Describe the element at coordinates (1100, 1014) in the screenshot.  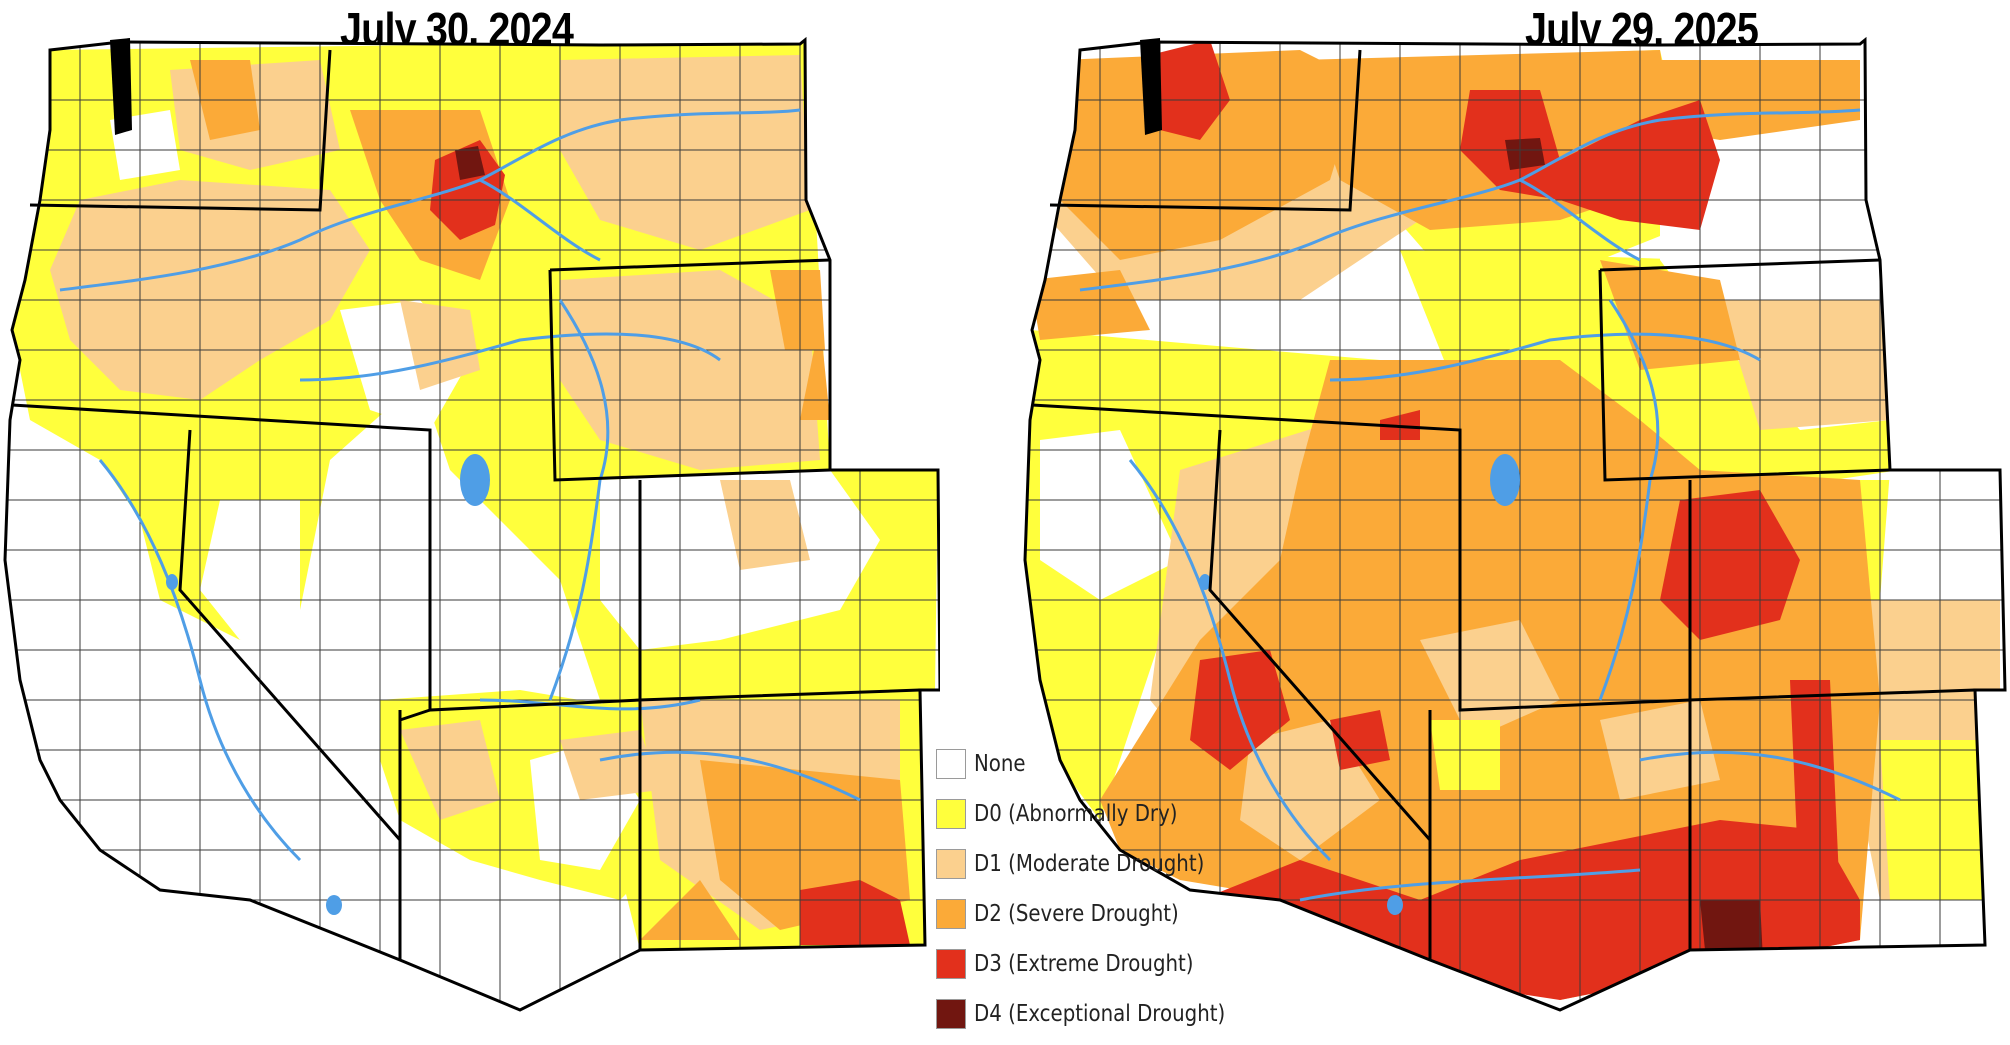
I see `legend-label: D4 (Exceptional Drought)` at that location.